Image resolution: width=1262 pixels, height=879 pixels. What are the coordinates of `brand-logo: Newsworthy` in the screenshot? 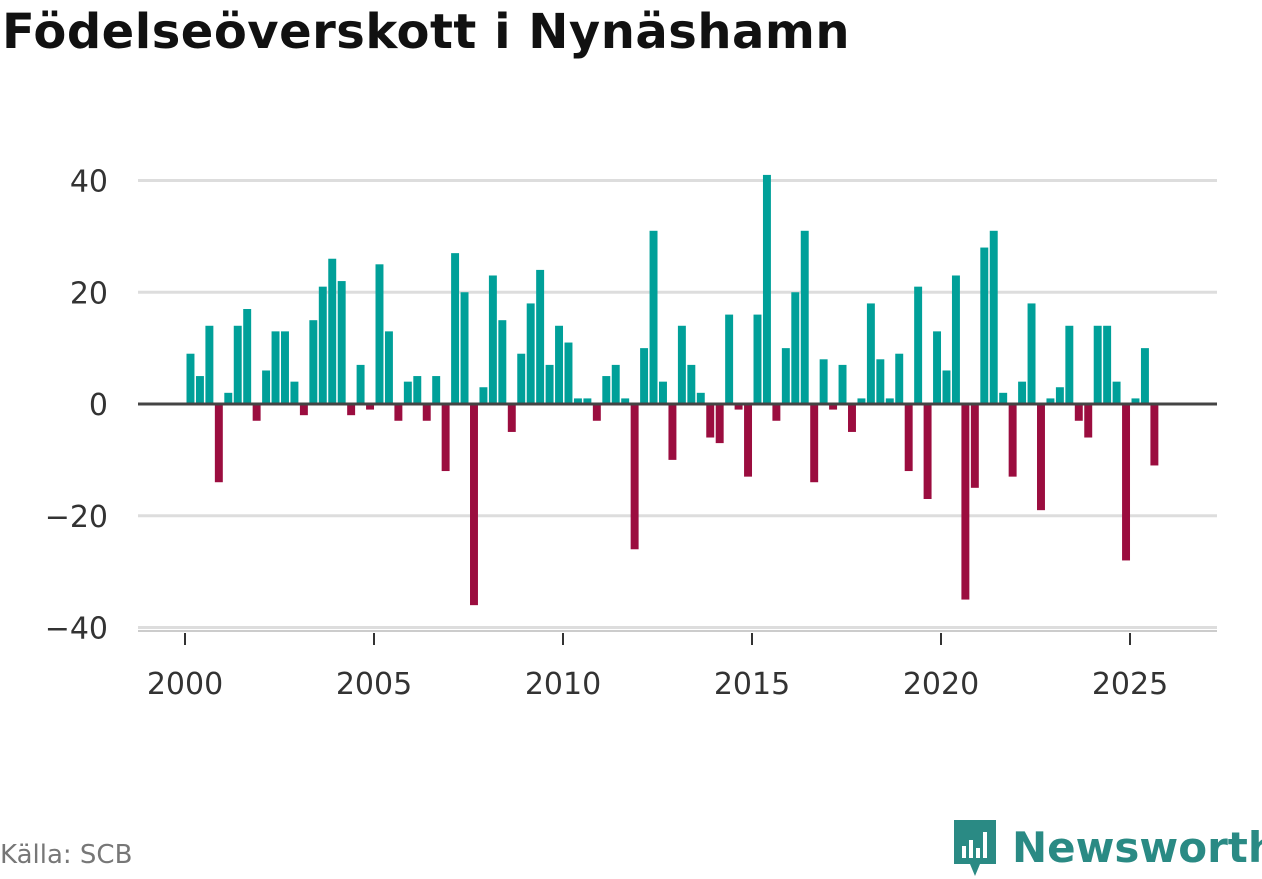 It's located at (1106, 848).